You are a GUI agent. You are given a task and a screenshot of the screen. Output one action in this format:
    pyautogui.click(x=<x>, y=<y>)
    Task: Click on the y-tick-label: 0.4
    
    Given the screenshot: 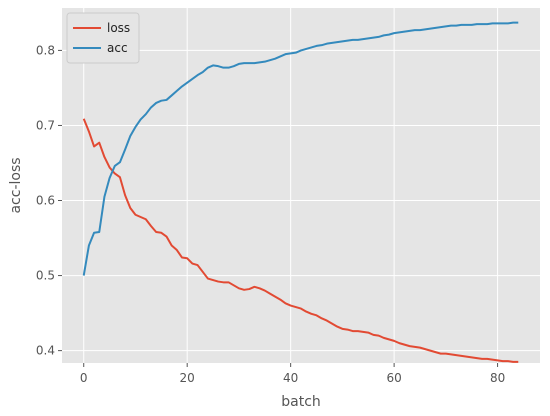 What is the action you would take?
    pyautogui.click(x=45, y=351)
    